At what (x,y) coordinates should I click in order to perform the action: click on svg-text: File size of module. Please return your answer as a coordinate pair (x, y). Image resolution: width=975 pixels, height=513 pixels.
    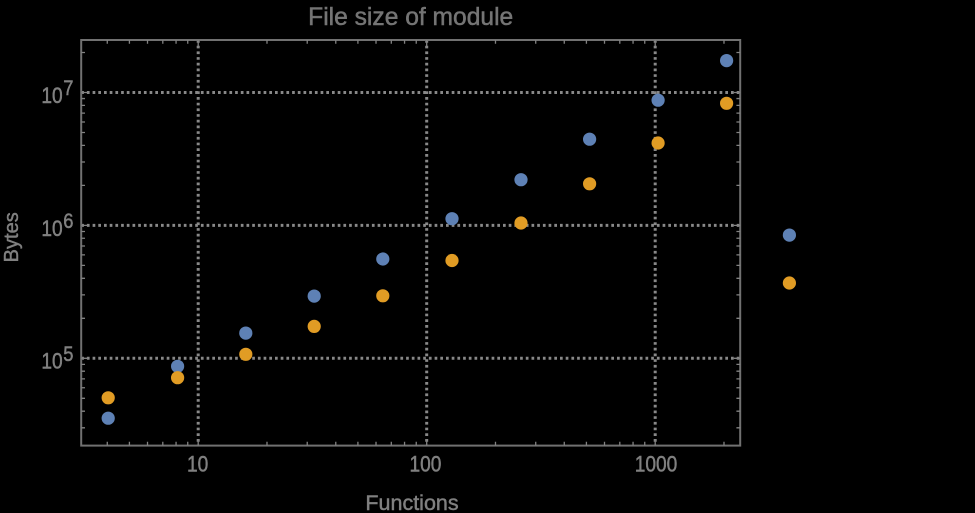
    Looking at the image, I should click on (410, 17).